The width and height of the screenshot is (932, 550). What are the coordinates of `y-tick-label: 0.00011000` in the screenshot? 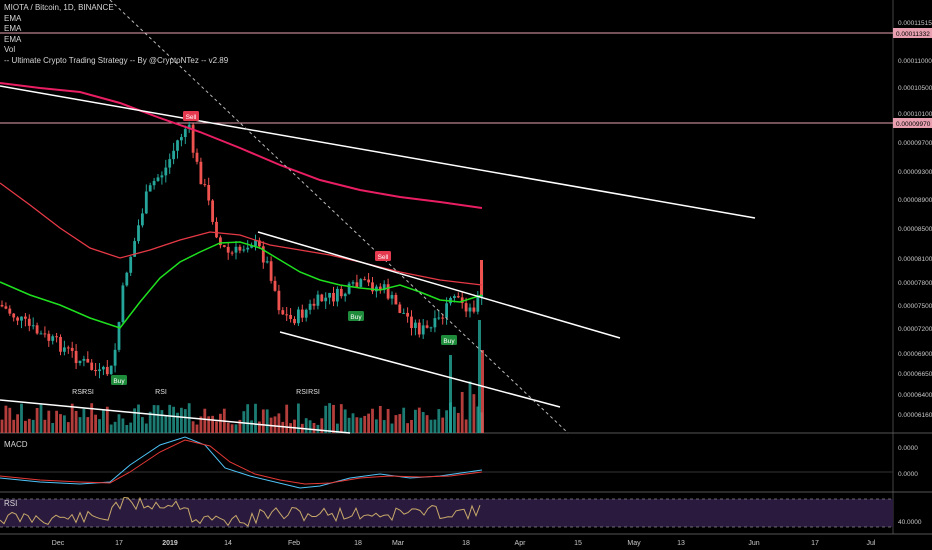 It's located at (915, 61).